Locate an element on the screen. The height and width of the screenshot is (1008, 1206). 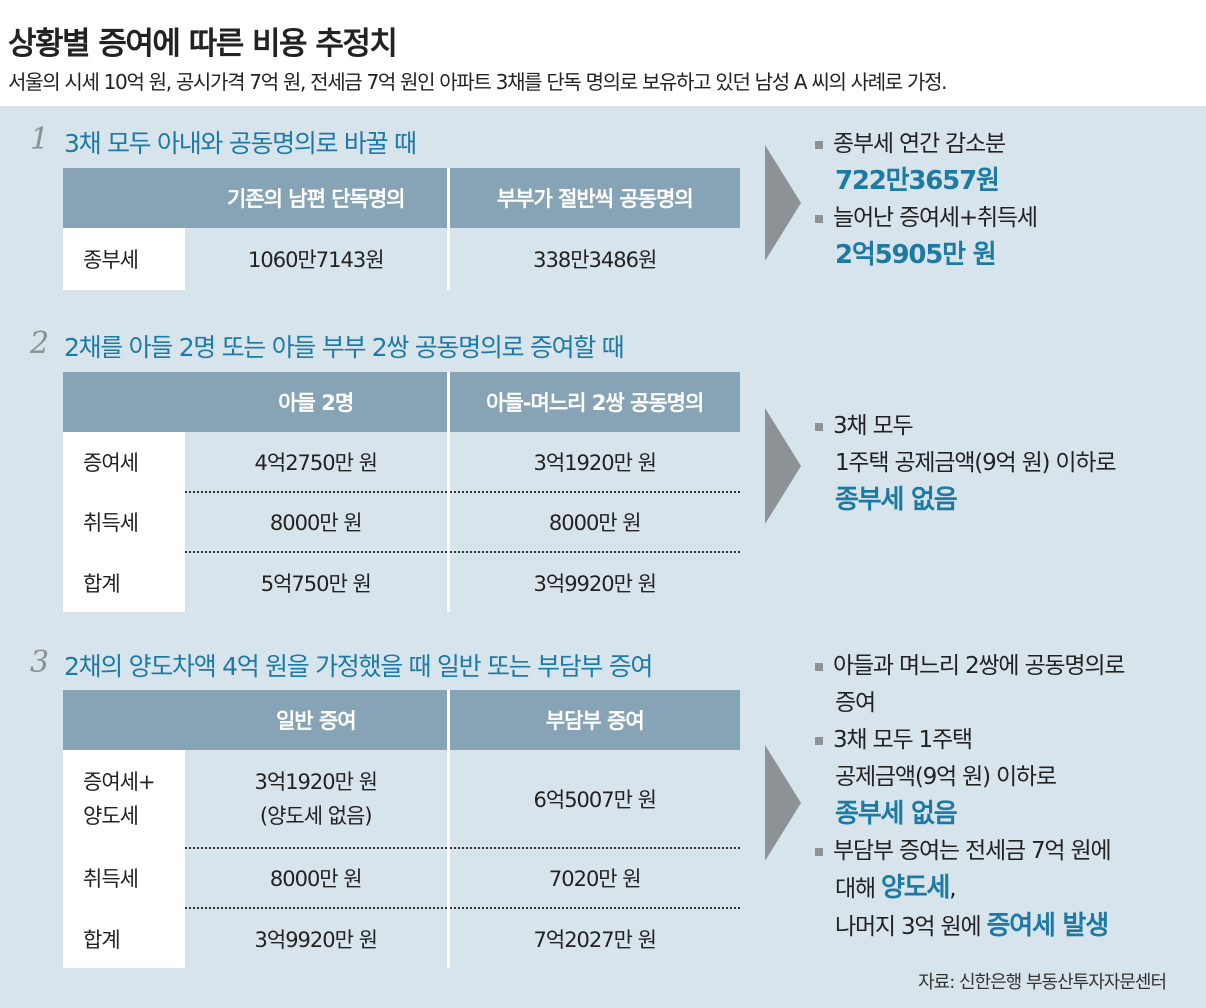
column-header: 아들 2명 is located at coordinates (317, 402).